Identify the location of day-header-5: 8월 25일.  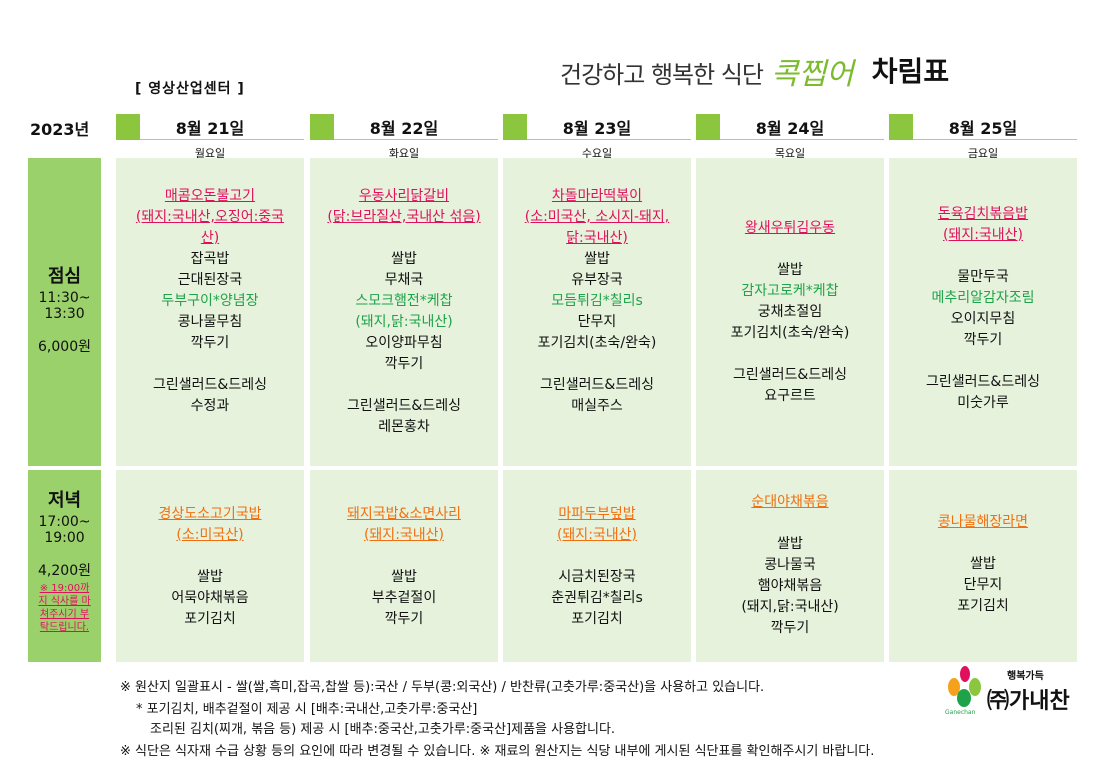
(983, 127).